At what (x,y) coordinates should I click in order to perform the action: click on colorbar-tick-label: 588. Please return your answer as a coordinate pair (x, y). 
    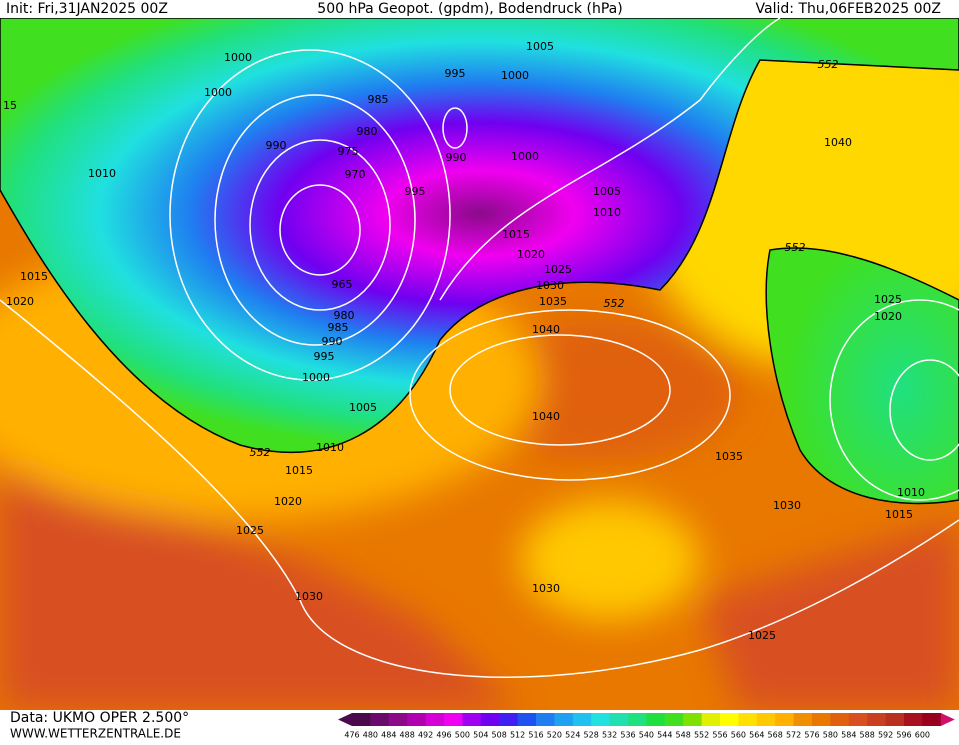
    Looking at the image, I should click on (867, 735).